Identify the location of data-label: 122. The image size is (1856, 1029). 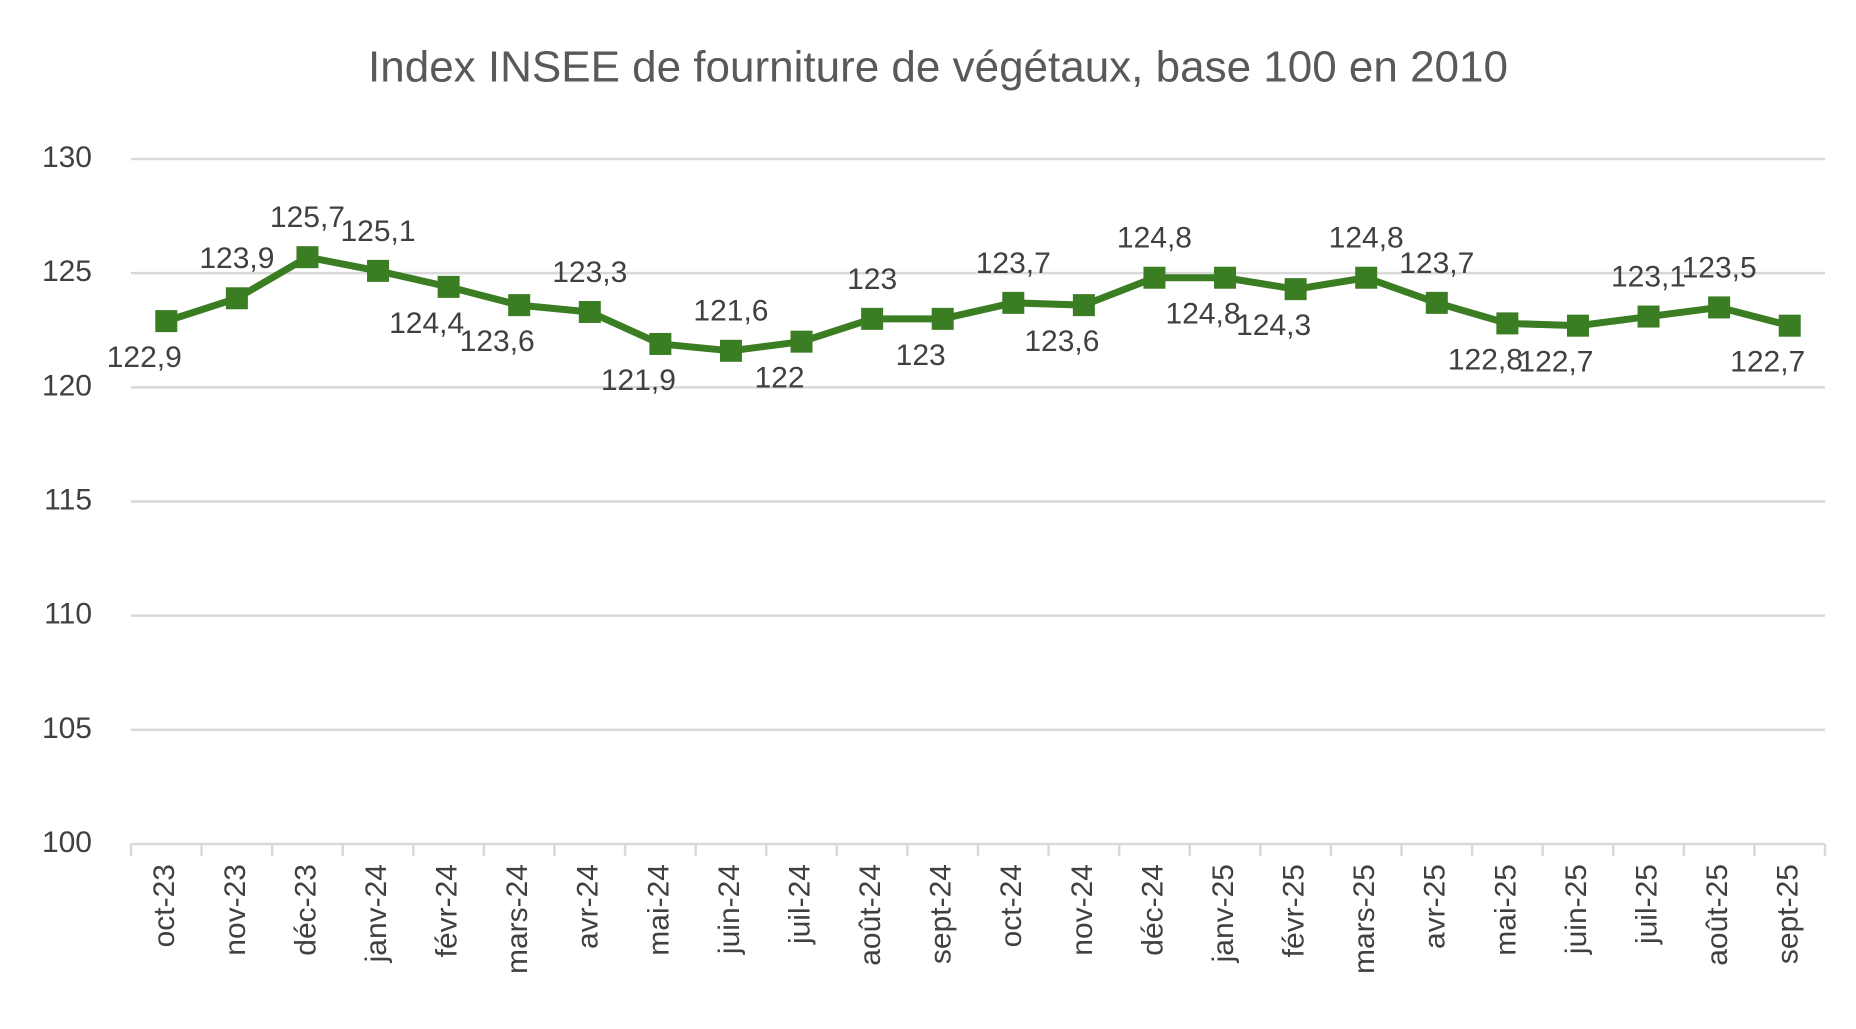
(780, 378).